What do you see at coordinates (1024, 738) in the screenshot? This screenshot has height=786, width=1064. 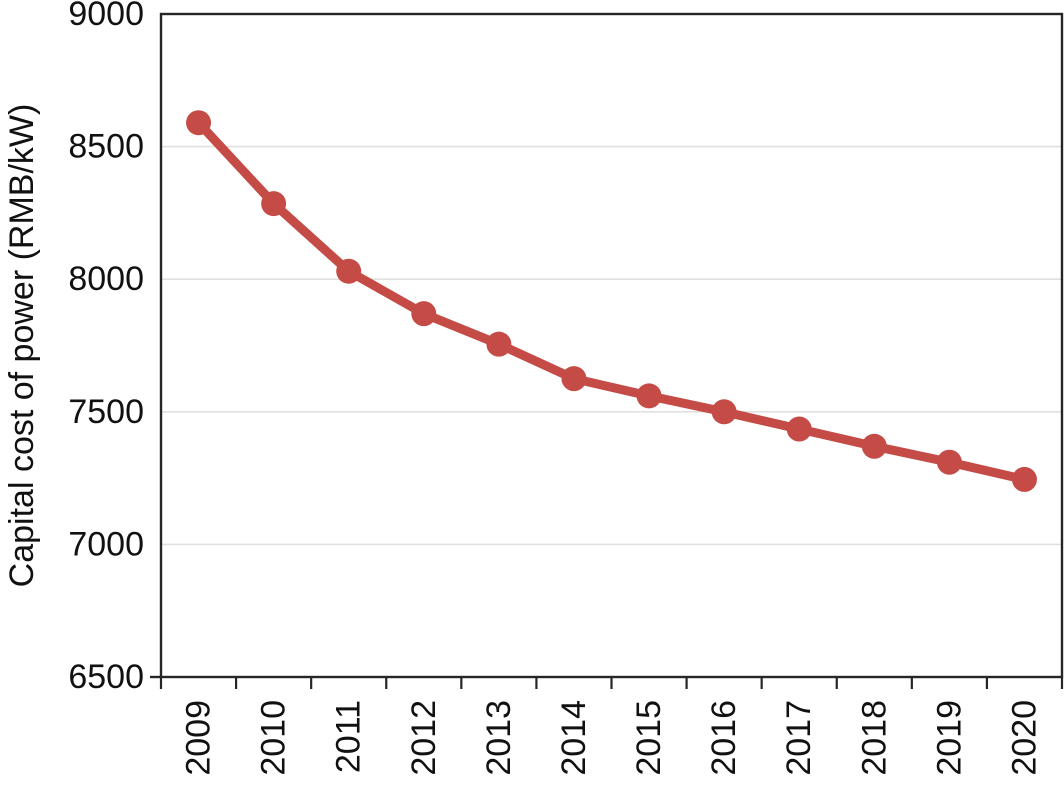 I see `x-tick-label-2020: 2020` at bounding box center [1024, 738].